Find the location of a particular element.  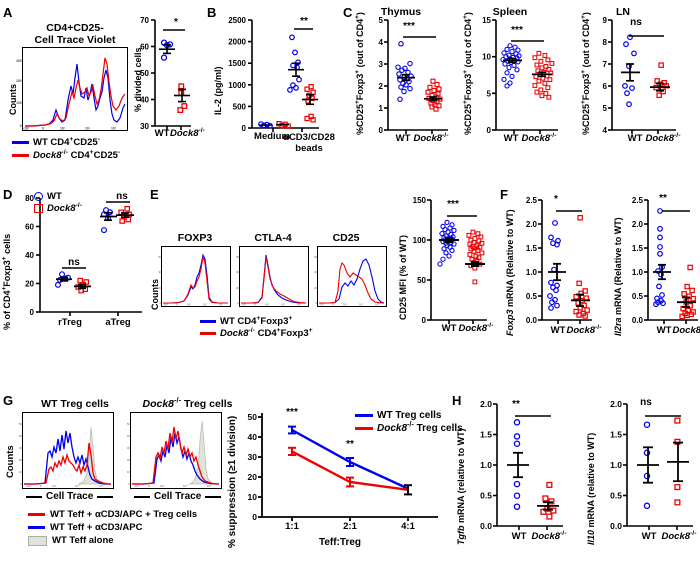

panel-letter-b: B is located at coordinates (212, 12).